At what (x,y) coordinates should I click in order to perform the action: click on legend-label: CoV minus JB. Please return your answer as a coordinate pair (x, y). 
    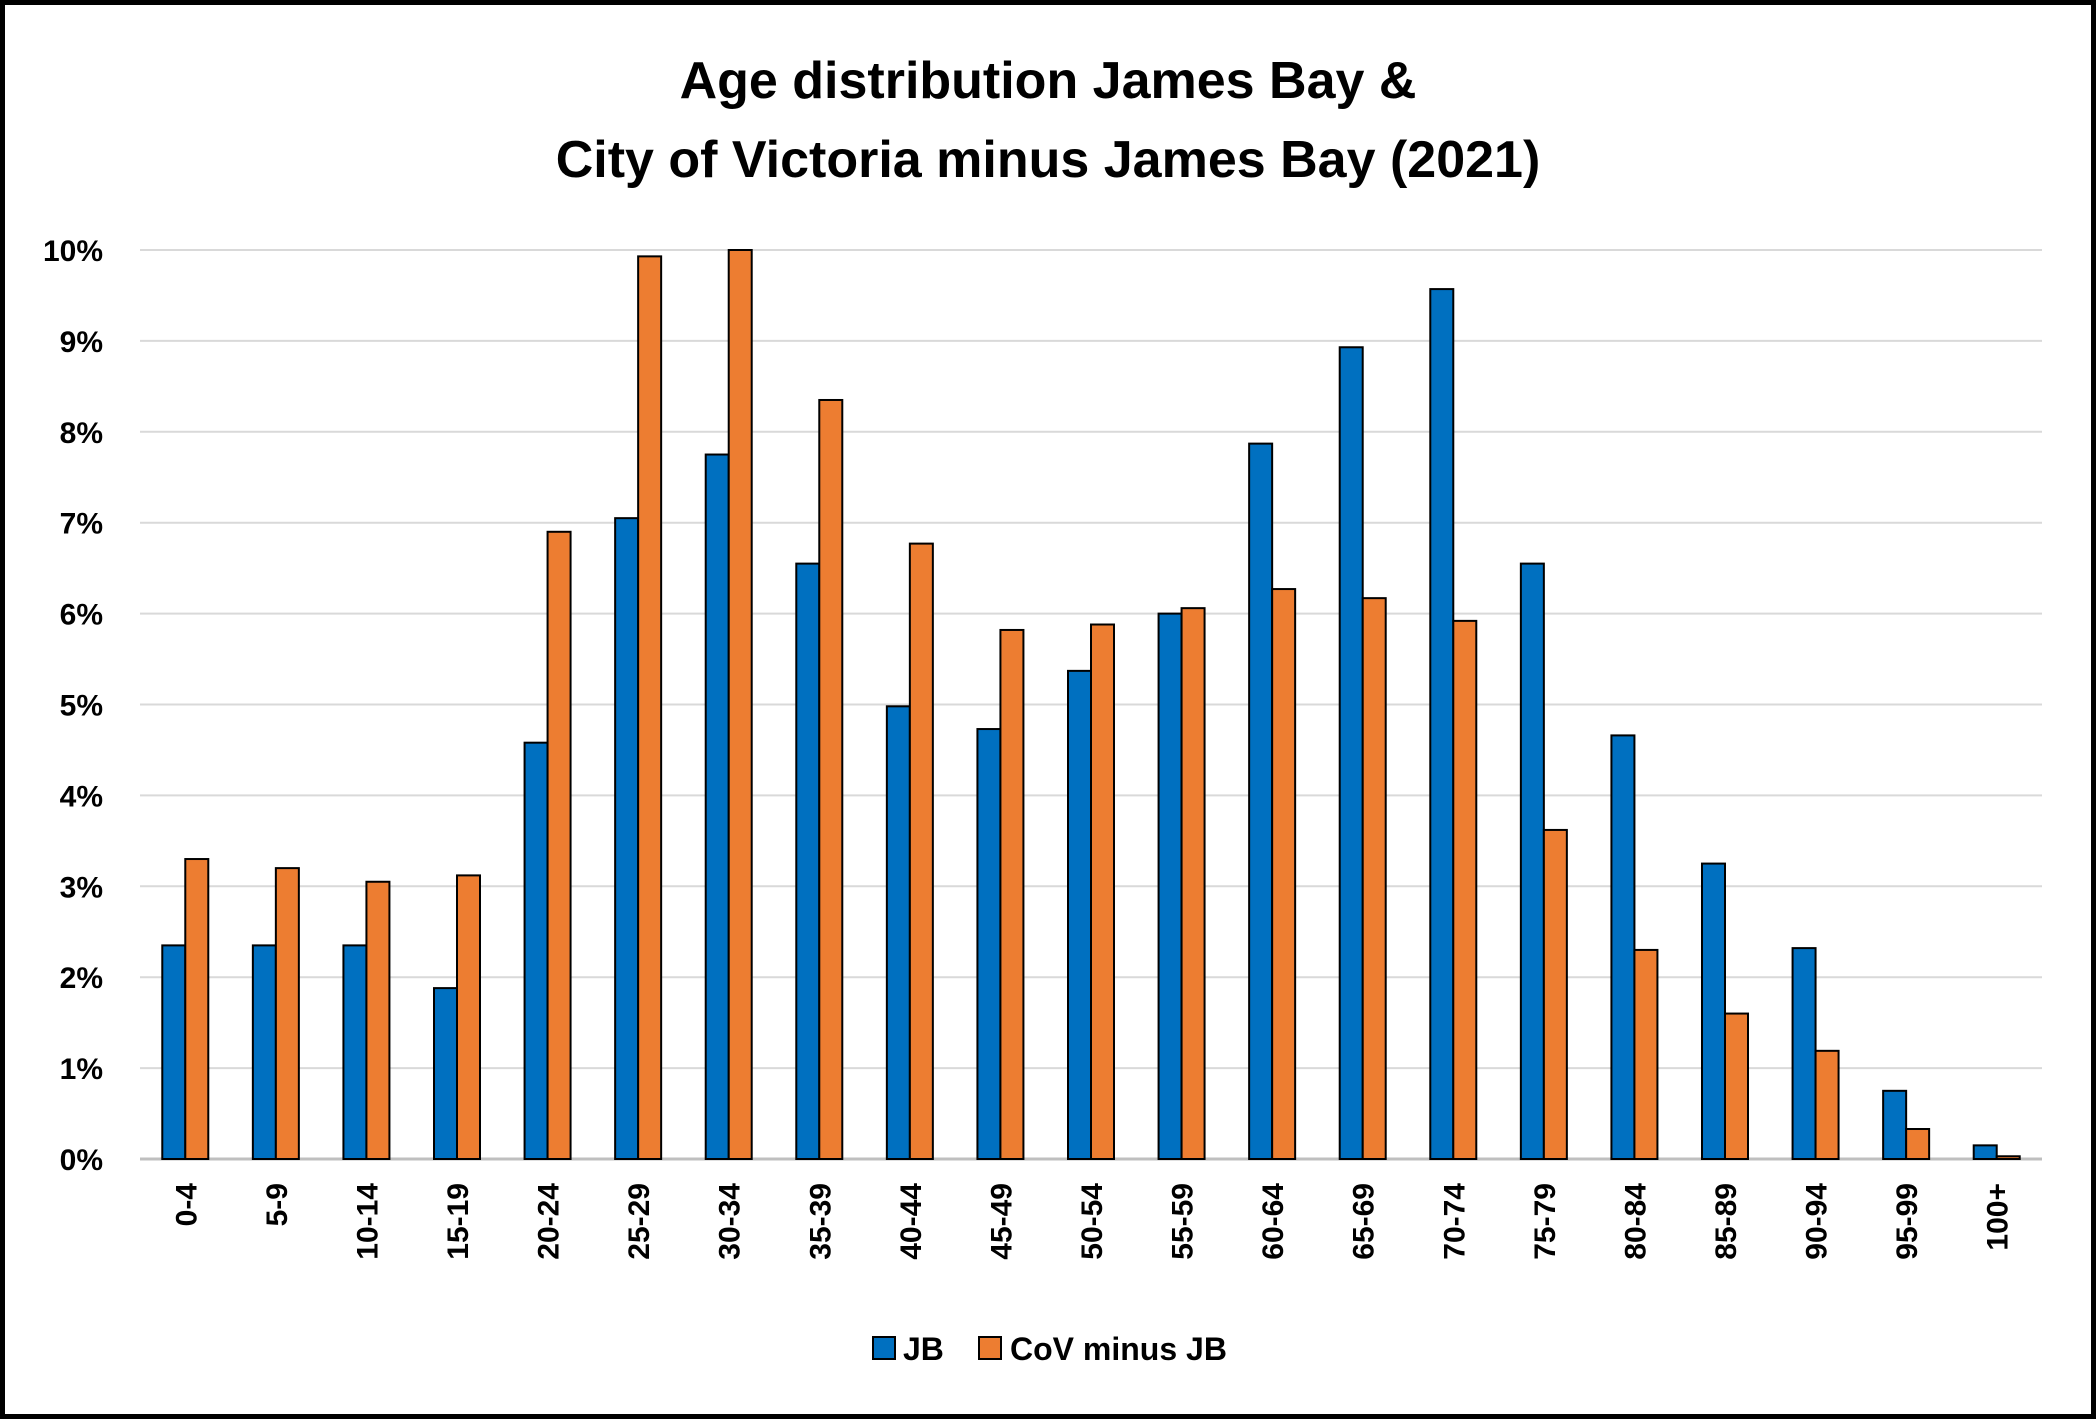
    Looking at the image, I should click on (1118, 1349).